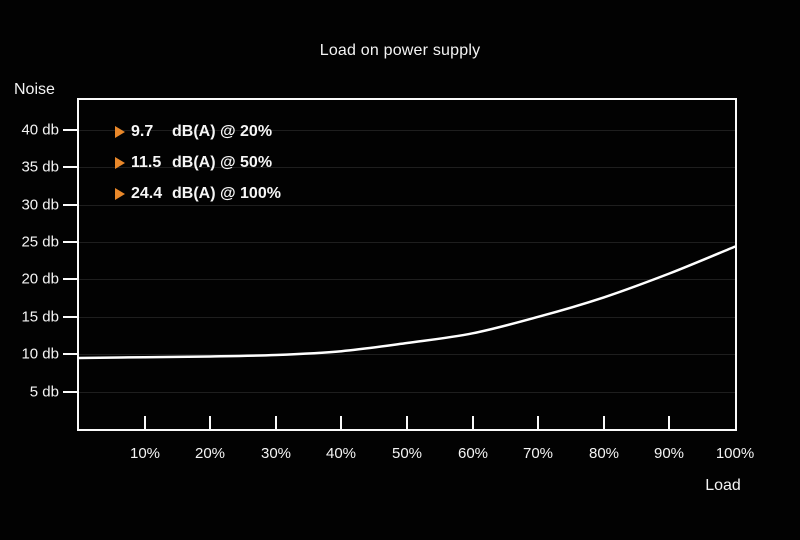 The height and width of the screenshot is (540, 800). What do you see at coordinates (146, 162) in the screenshot?
I see `annotation-value: 11.5` at bounding box center [146, 162].